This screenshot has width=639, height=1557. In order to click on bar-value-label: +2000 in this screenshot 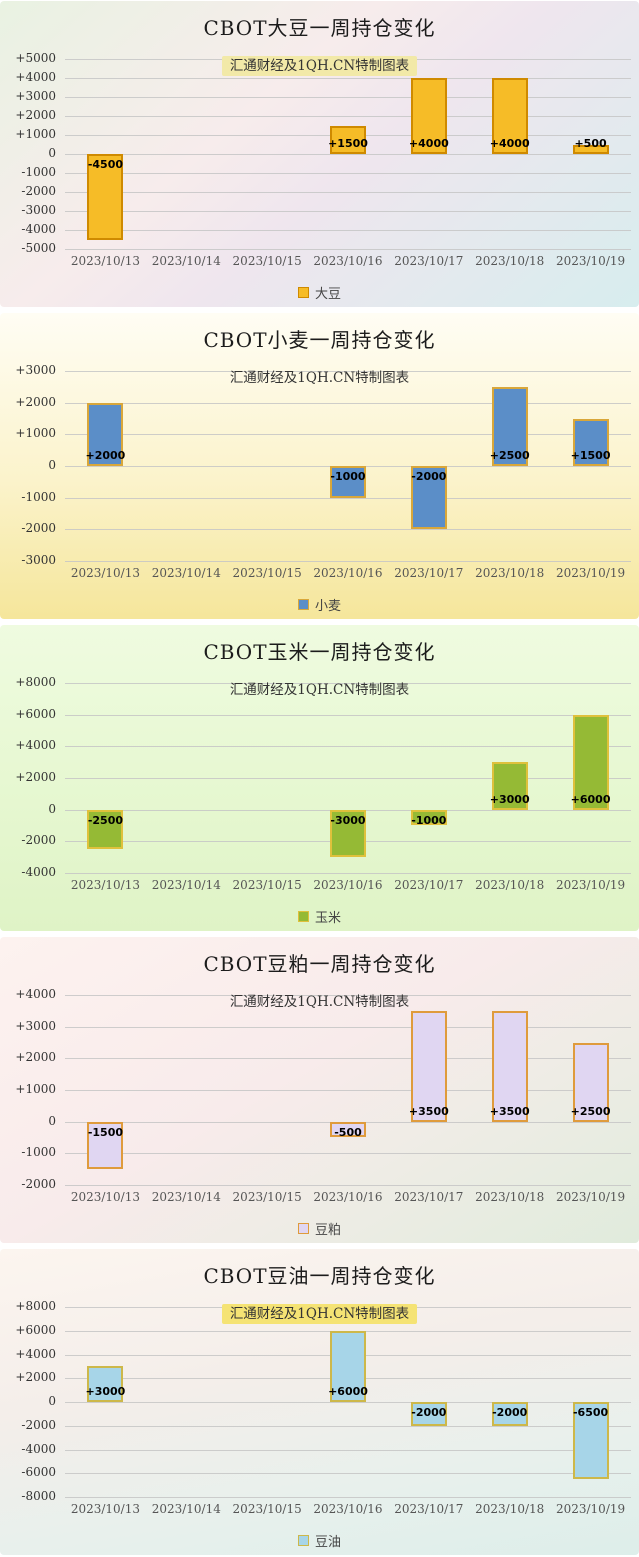, I will do `click(105, 455)`.